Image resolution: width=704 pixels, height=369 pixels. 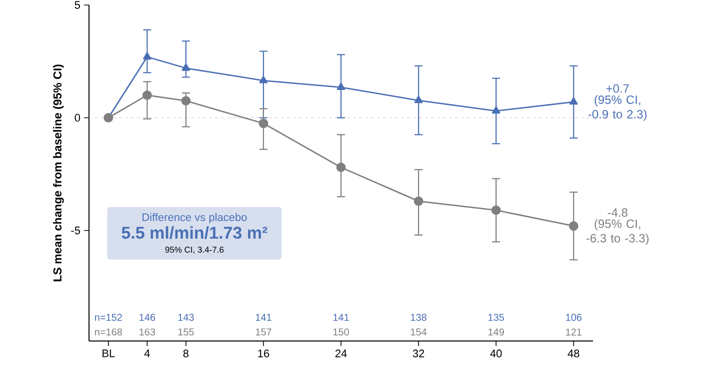 What do you see at coordinates (75, 230) in the screenshot?
I see `y-tick-label: -5` at bounding box center [75, 230].